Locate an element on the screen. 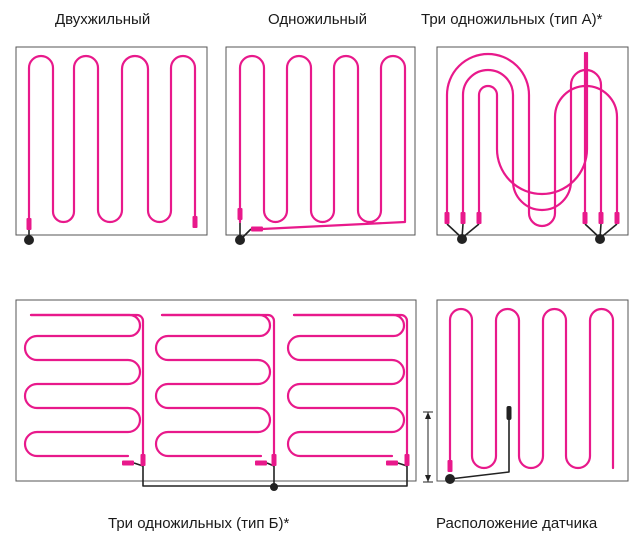 The image size is (643, 553). caption-three-single-b: Три одножильных (тип Б)* is located at coordinates (199, 523).